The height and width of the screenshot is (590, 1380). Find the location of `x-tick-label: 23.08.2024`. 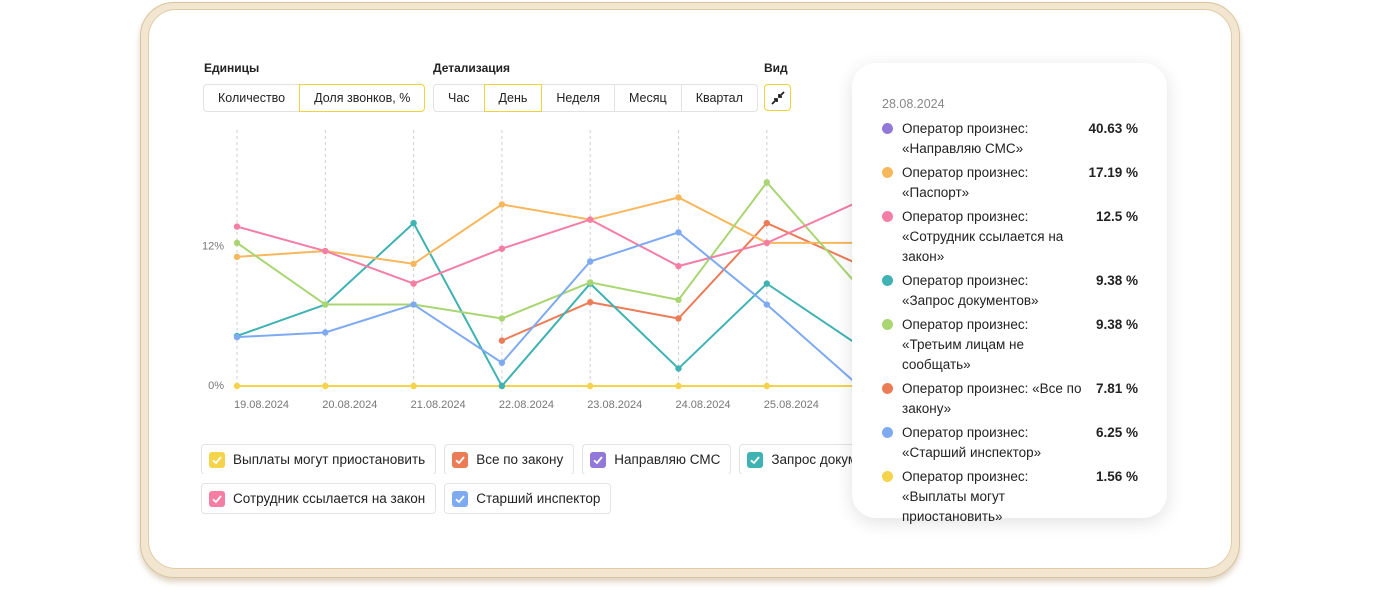

x-tick-label: 23.08.2024 is located at coordinates (614, 405).